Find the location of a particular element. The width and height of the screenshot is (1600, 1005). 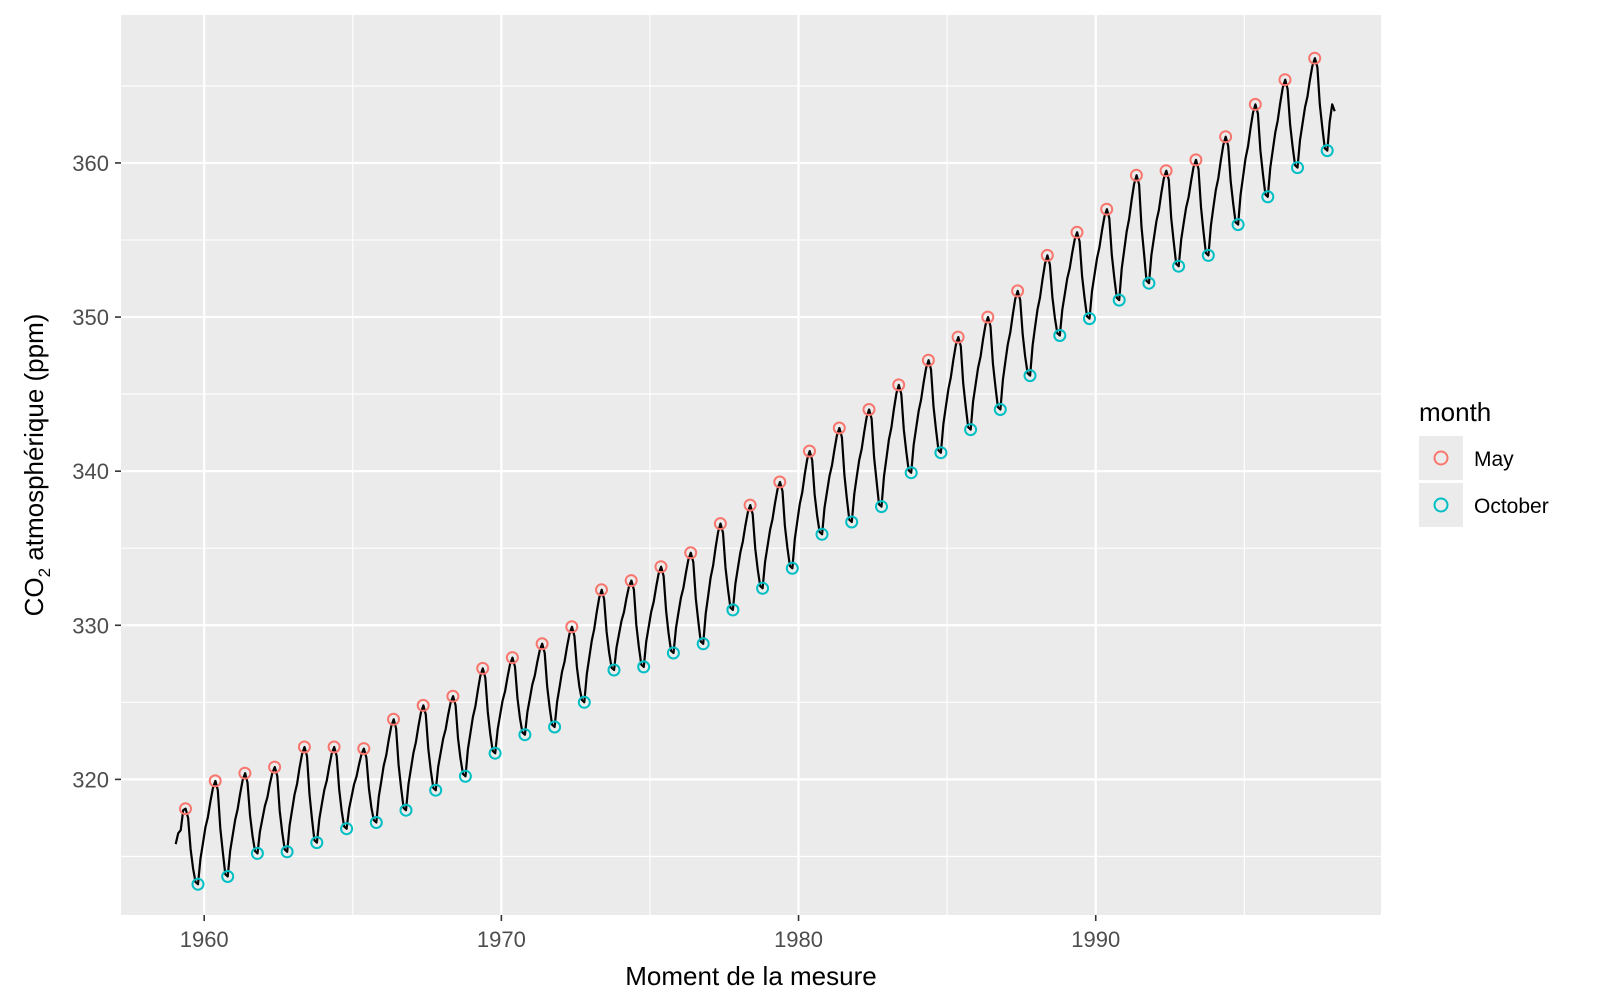

legend-label-october: October is located at coordinates (1511, 506).